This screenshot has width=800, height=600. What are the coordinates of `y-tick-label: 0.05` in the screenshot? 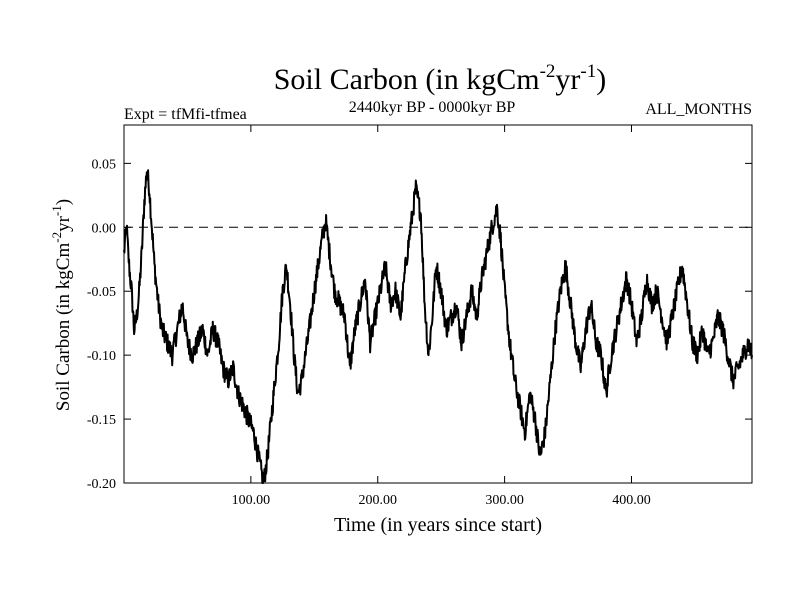 It's located at (104, 164).